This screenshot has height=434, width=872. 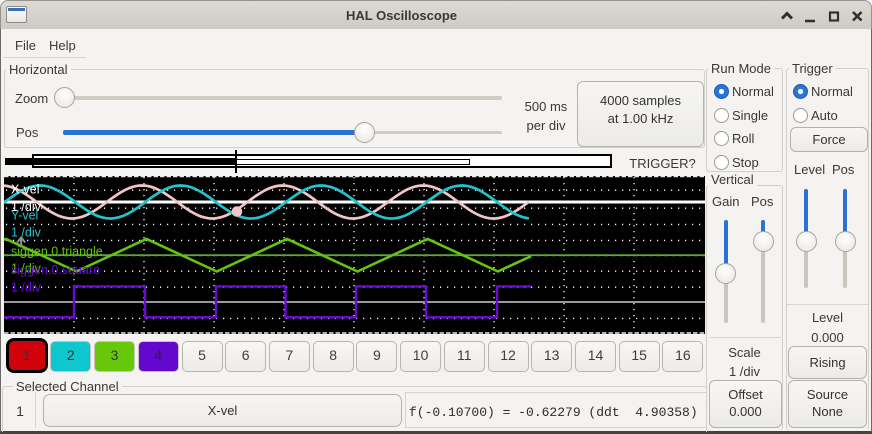 What do you see at coordinates (55, 270) in the screenshot?
I see `svg-text: siggen.0.square` at bounding box center [55, 270].